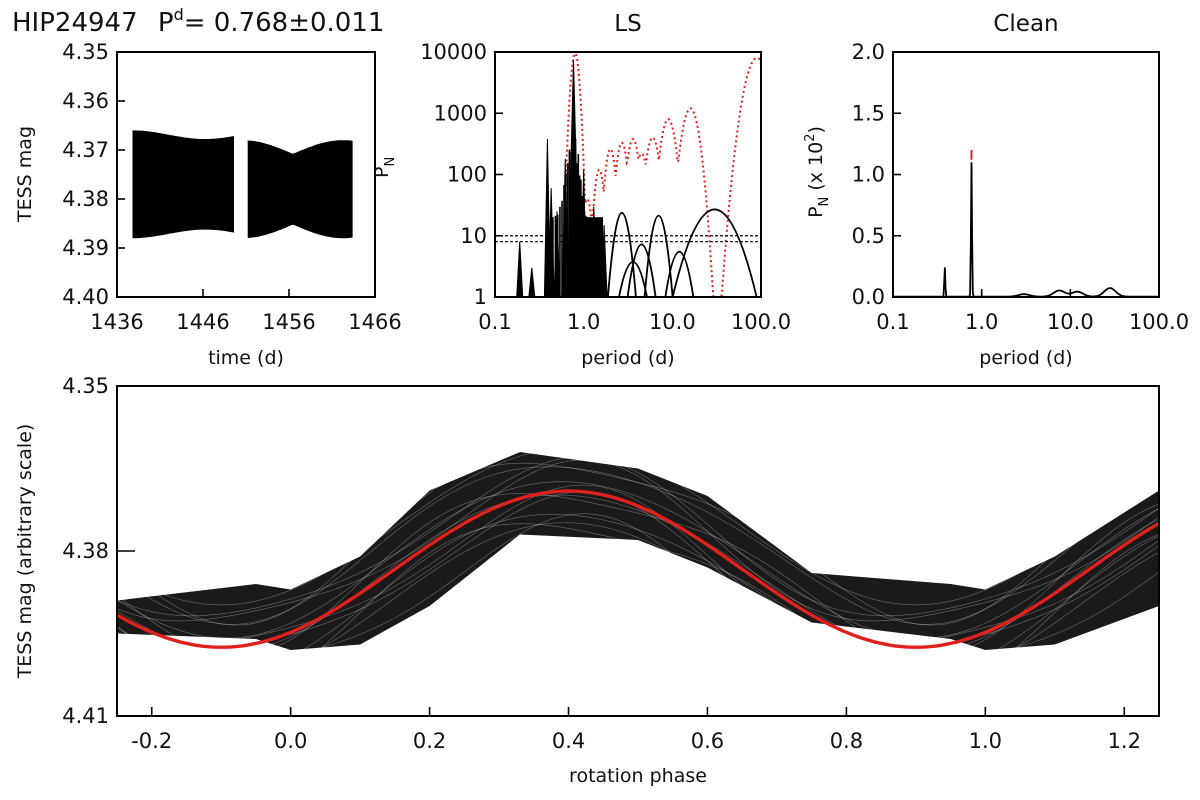  Describe the element at coordinates (981, 322) in the screenshot. I see `clean-xtick-label: 1.0` at that location.